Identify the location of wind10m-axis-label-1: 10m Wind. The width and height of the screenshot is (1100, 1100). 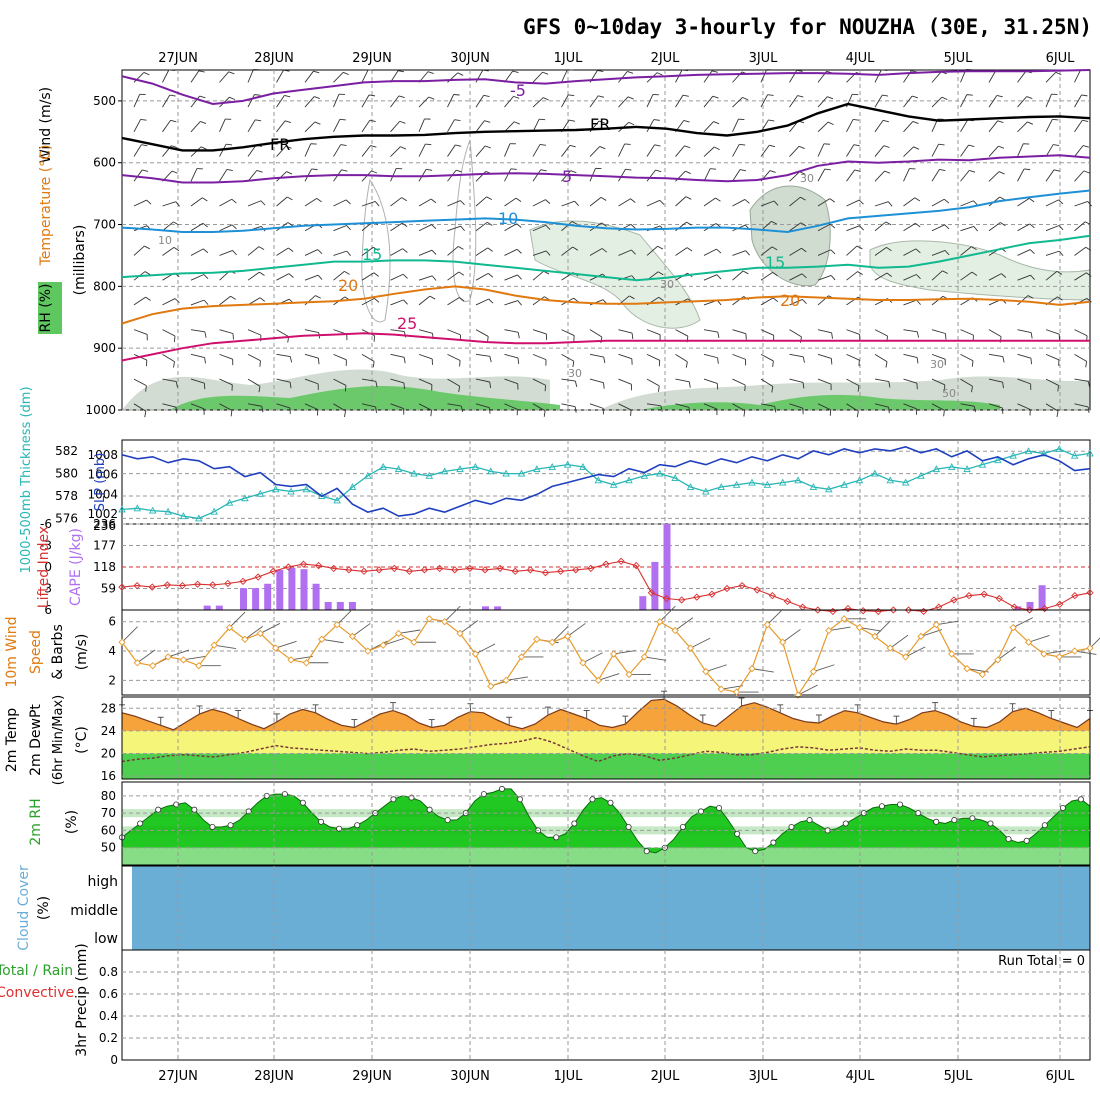
(12, 651).